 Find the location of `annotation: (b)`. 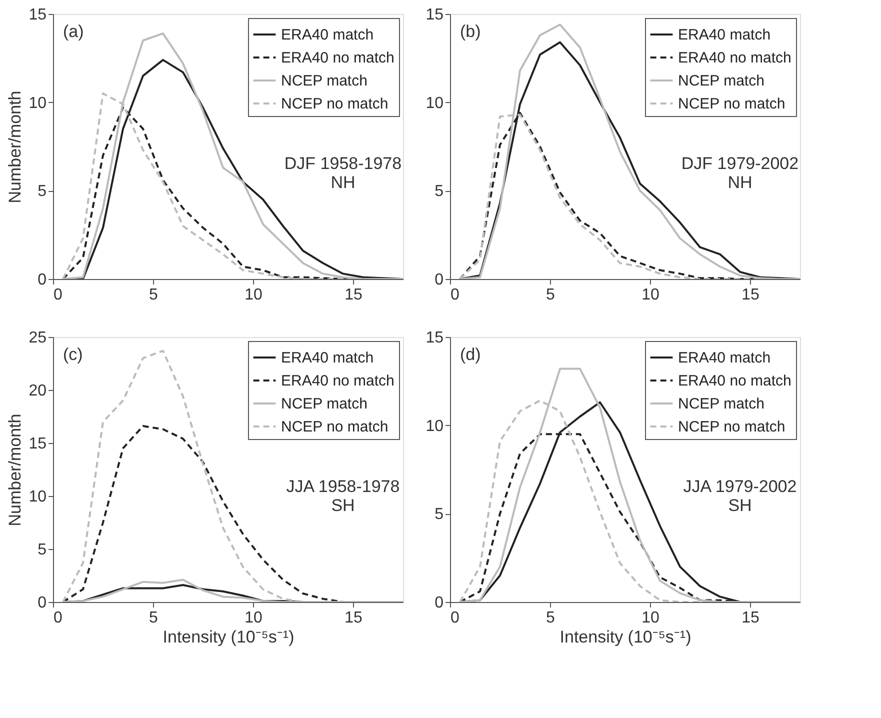

annotation: (b) is located at coordinates (470, 31).